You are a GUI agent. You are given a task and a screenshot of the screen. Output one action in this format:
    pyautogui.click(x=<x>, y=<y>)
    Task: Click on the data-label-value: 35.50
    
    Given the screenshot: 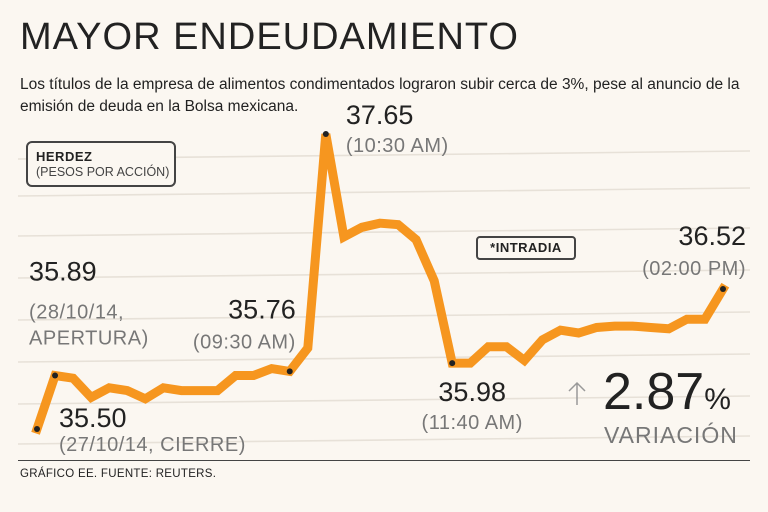 What is the action you would take?
    pyautogui.click(x=93, y=418)
    